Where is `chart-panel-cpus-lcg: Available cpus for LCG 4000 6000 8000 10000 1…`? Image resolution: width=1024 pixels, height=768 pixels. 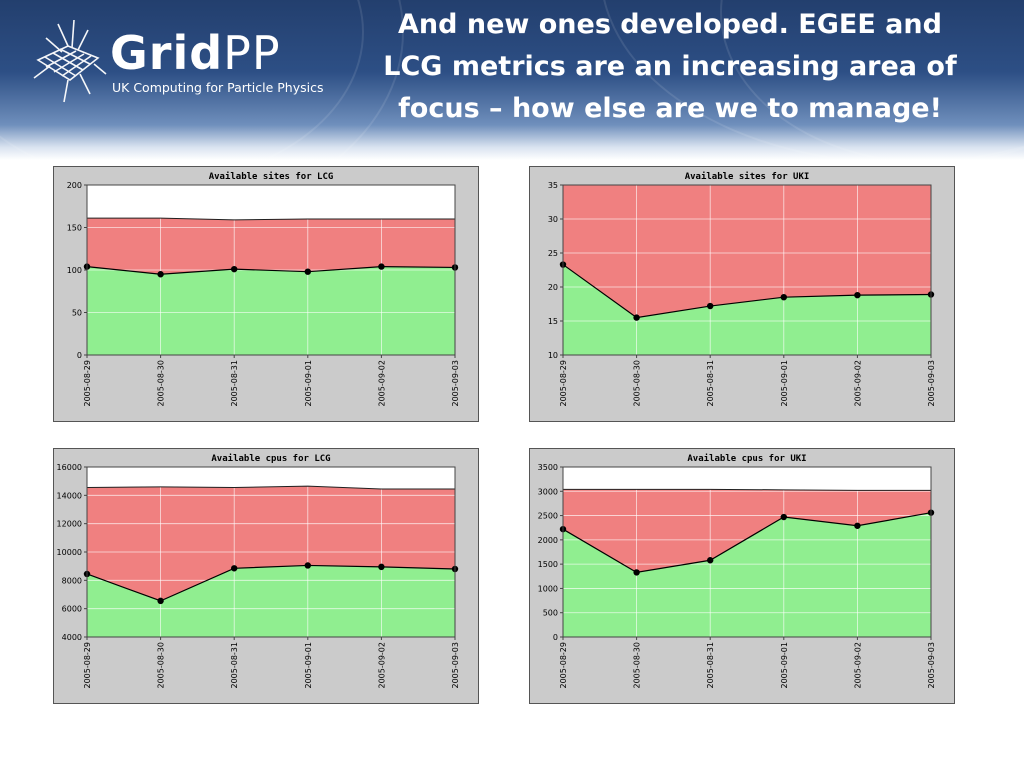
chart-panel-cpus-lcg: Available cpus for LCG 4000 6000 8000 10000 1… is located at coordinates (266, 576).